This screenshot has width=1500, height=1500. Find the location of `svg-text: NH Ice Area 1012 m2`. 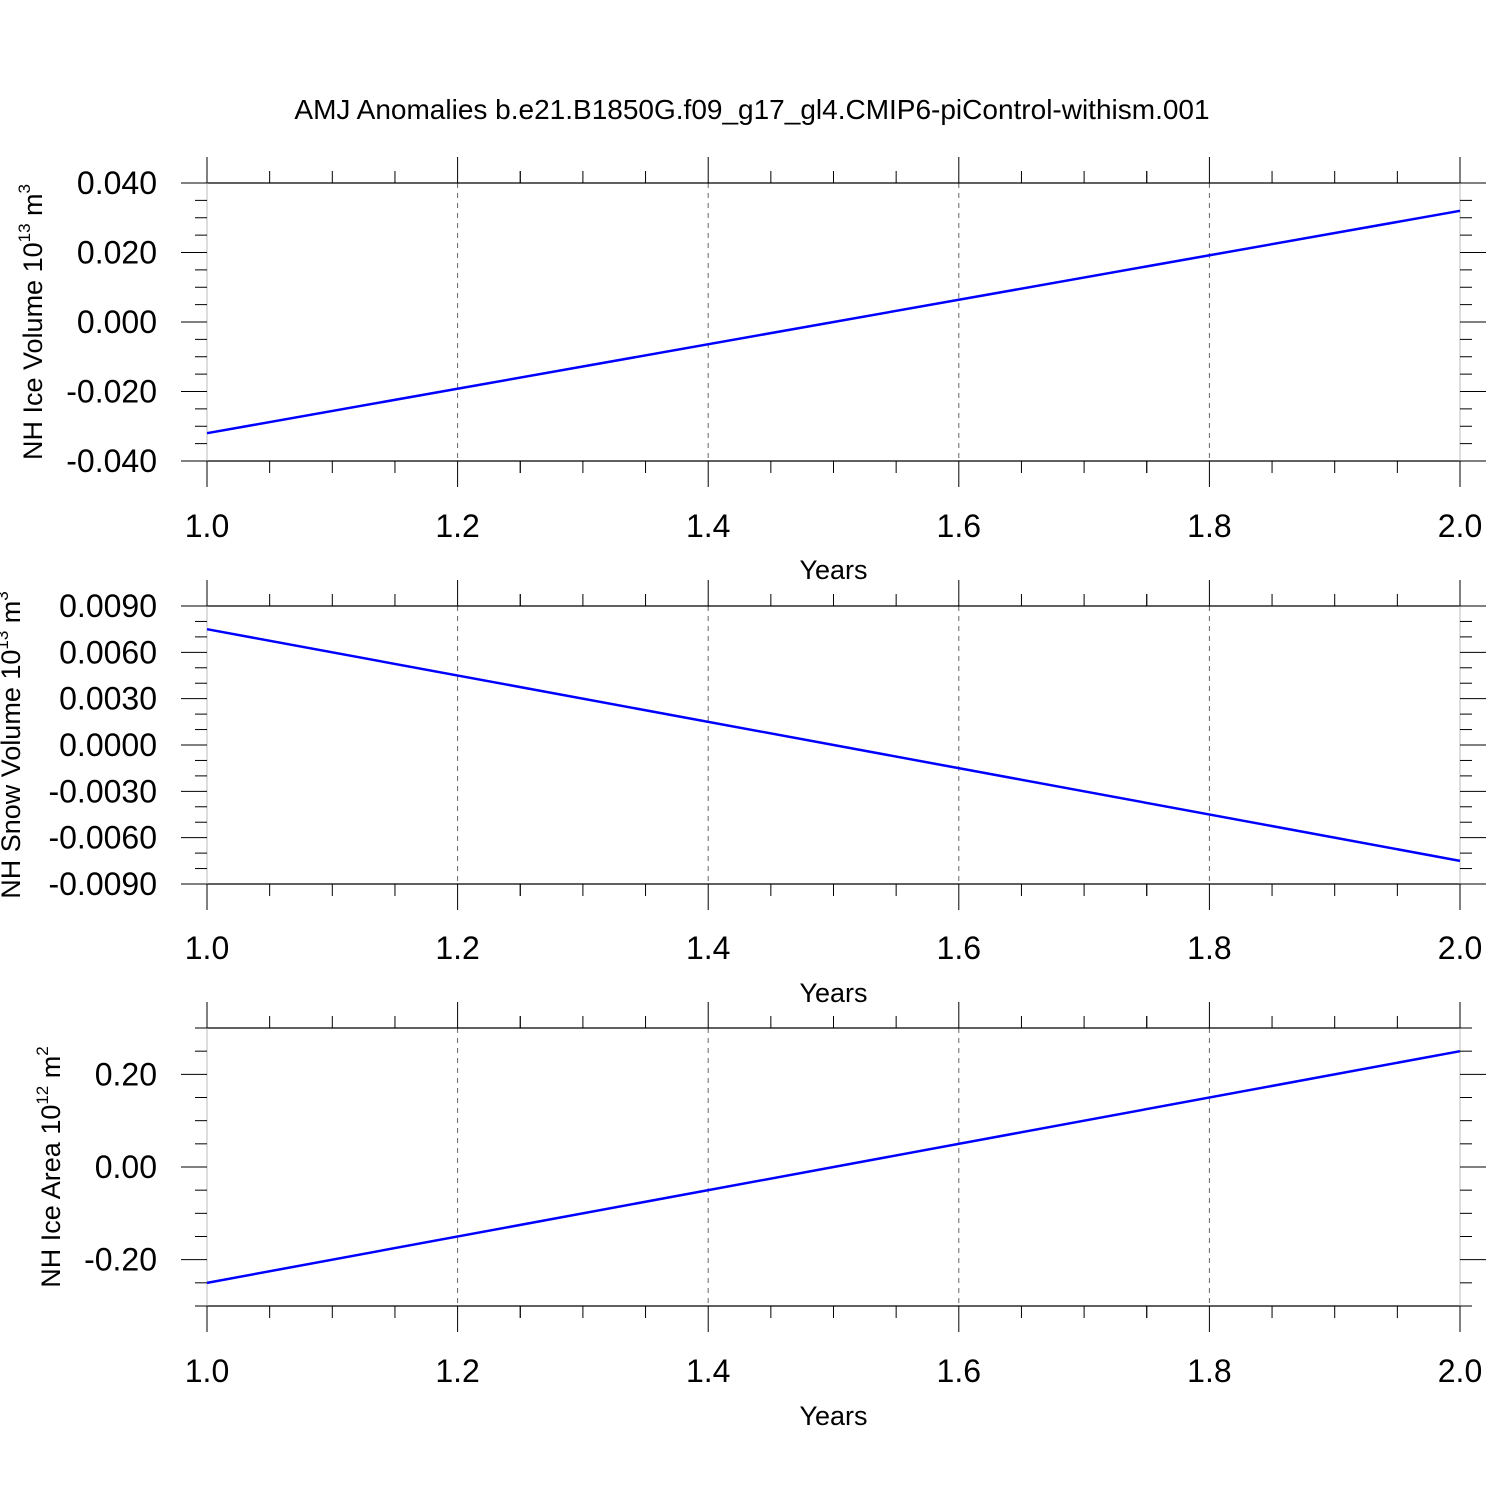

svg-text: NH Ice Area 1012 m2 is located at coordinates (49, 1166).